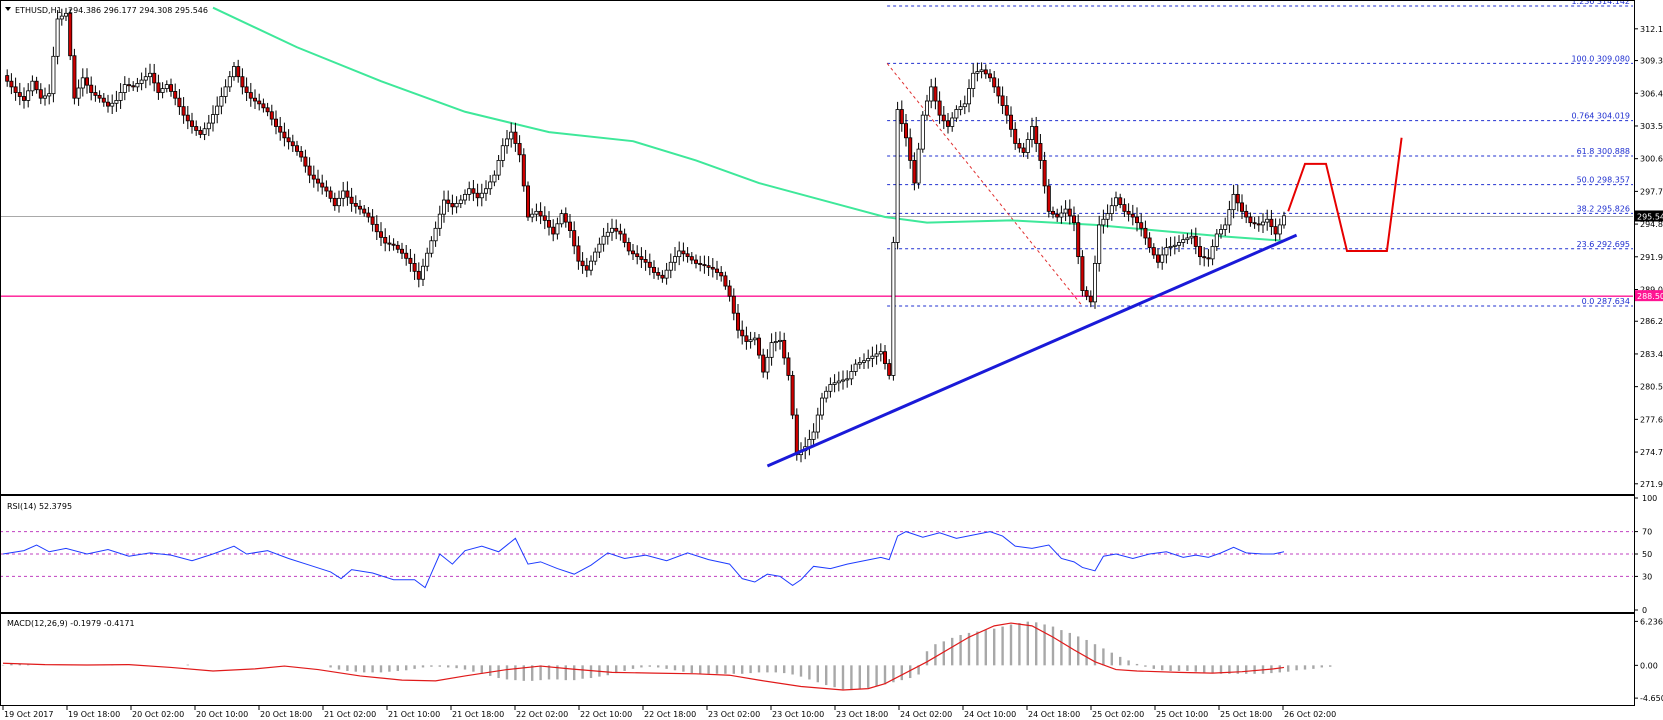  I want to click on support-price-label: 288.506, so click(1650, 296).